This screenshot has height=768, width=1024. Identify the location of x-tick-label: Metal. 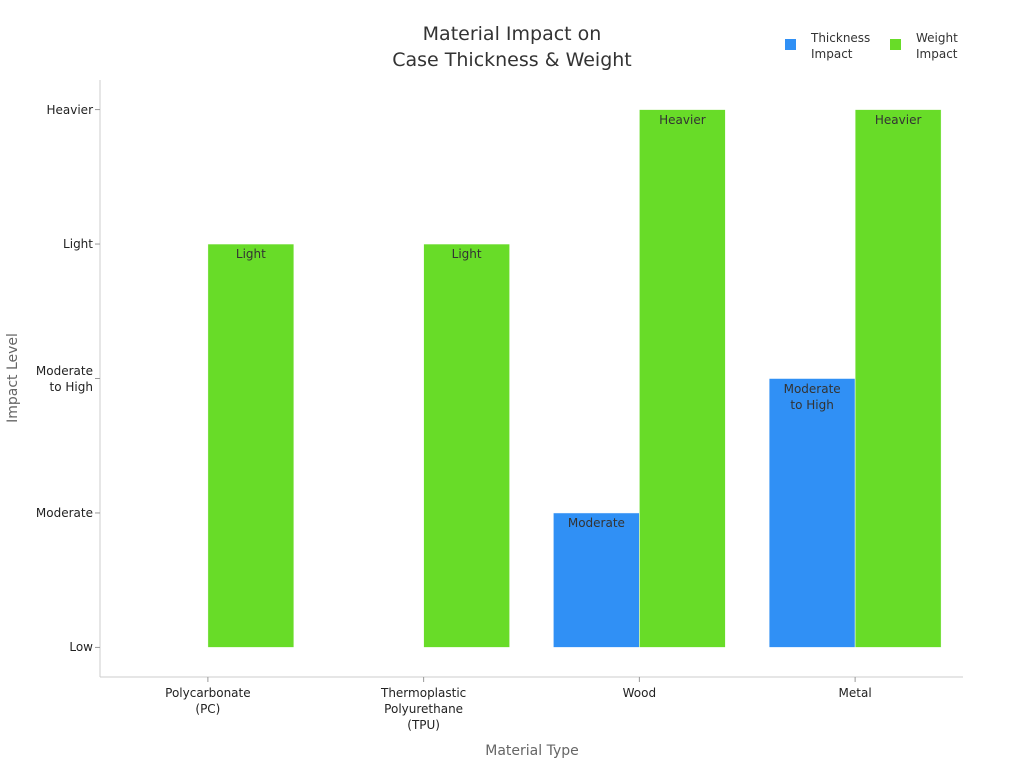
(855, 693).